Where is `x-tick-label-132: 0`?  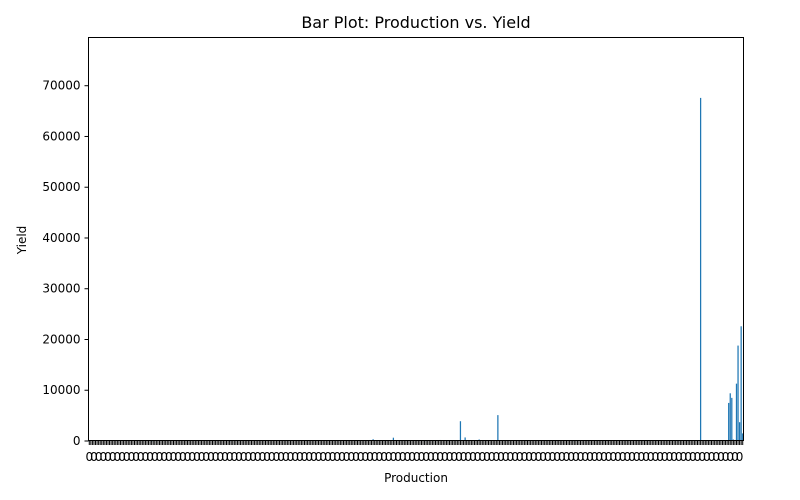 x-tick-label-132: 0 is located at coordinates (295, 457).